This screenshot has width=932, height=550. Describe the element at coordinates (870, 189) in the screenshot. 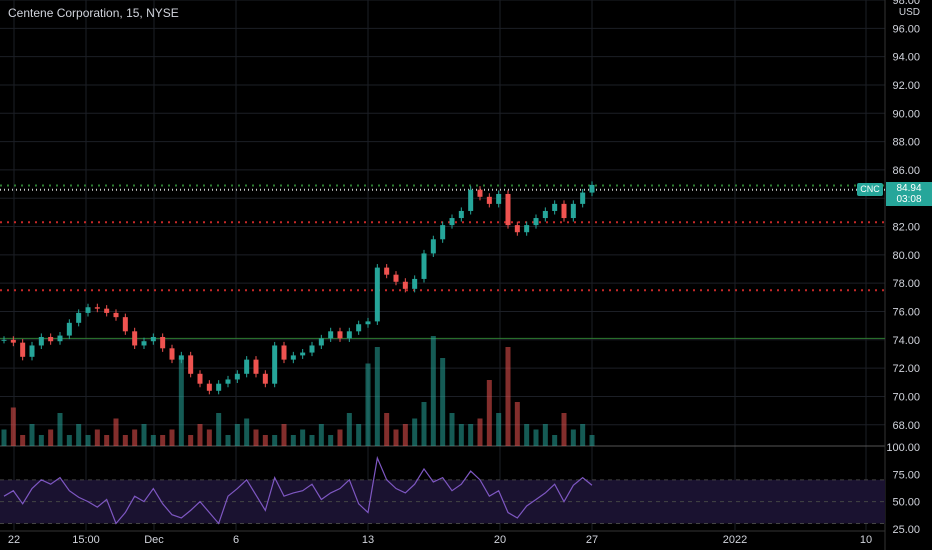

I see `symbol-badge: CNC` at that location.